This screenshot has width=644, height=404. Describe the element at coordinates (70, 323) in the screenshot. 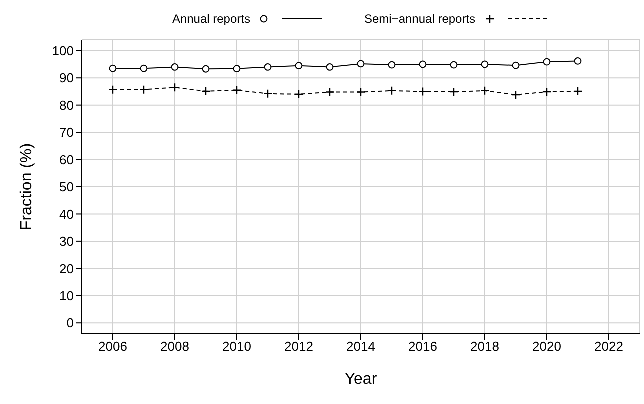

I see `y-tick-label: 0` at that location.